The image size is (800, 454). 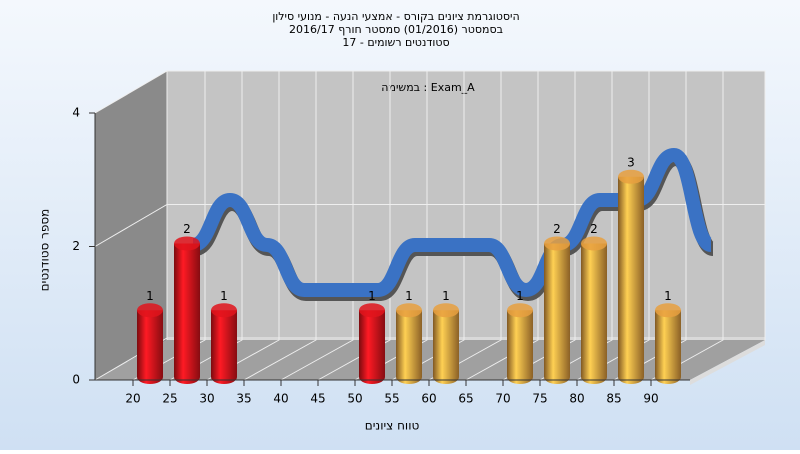 What do you see at coordinates (727, 362) in the screenshot?
I see `floor-edge` at bounding box center [727, 362].